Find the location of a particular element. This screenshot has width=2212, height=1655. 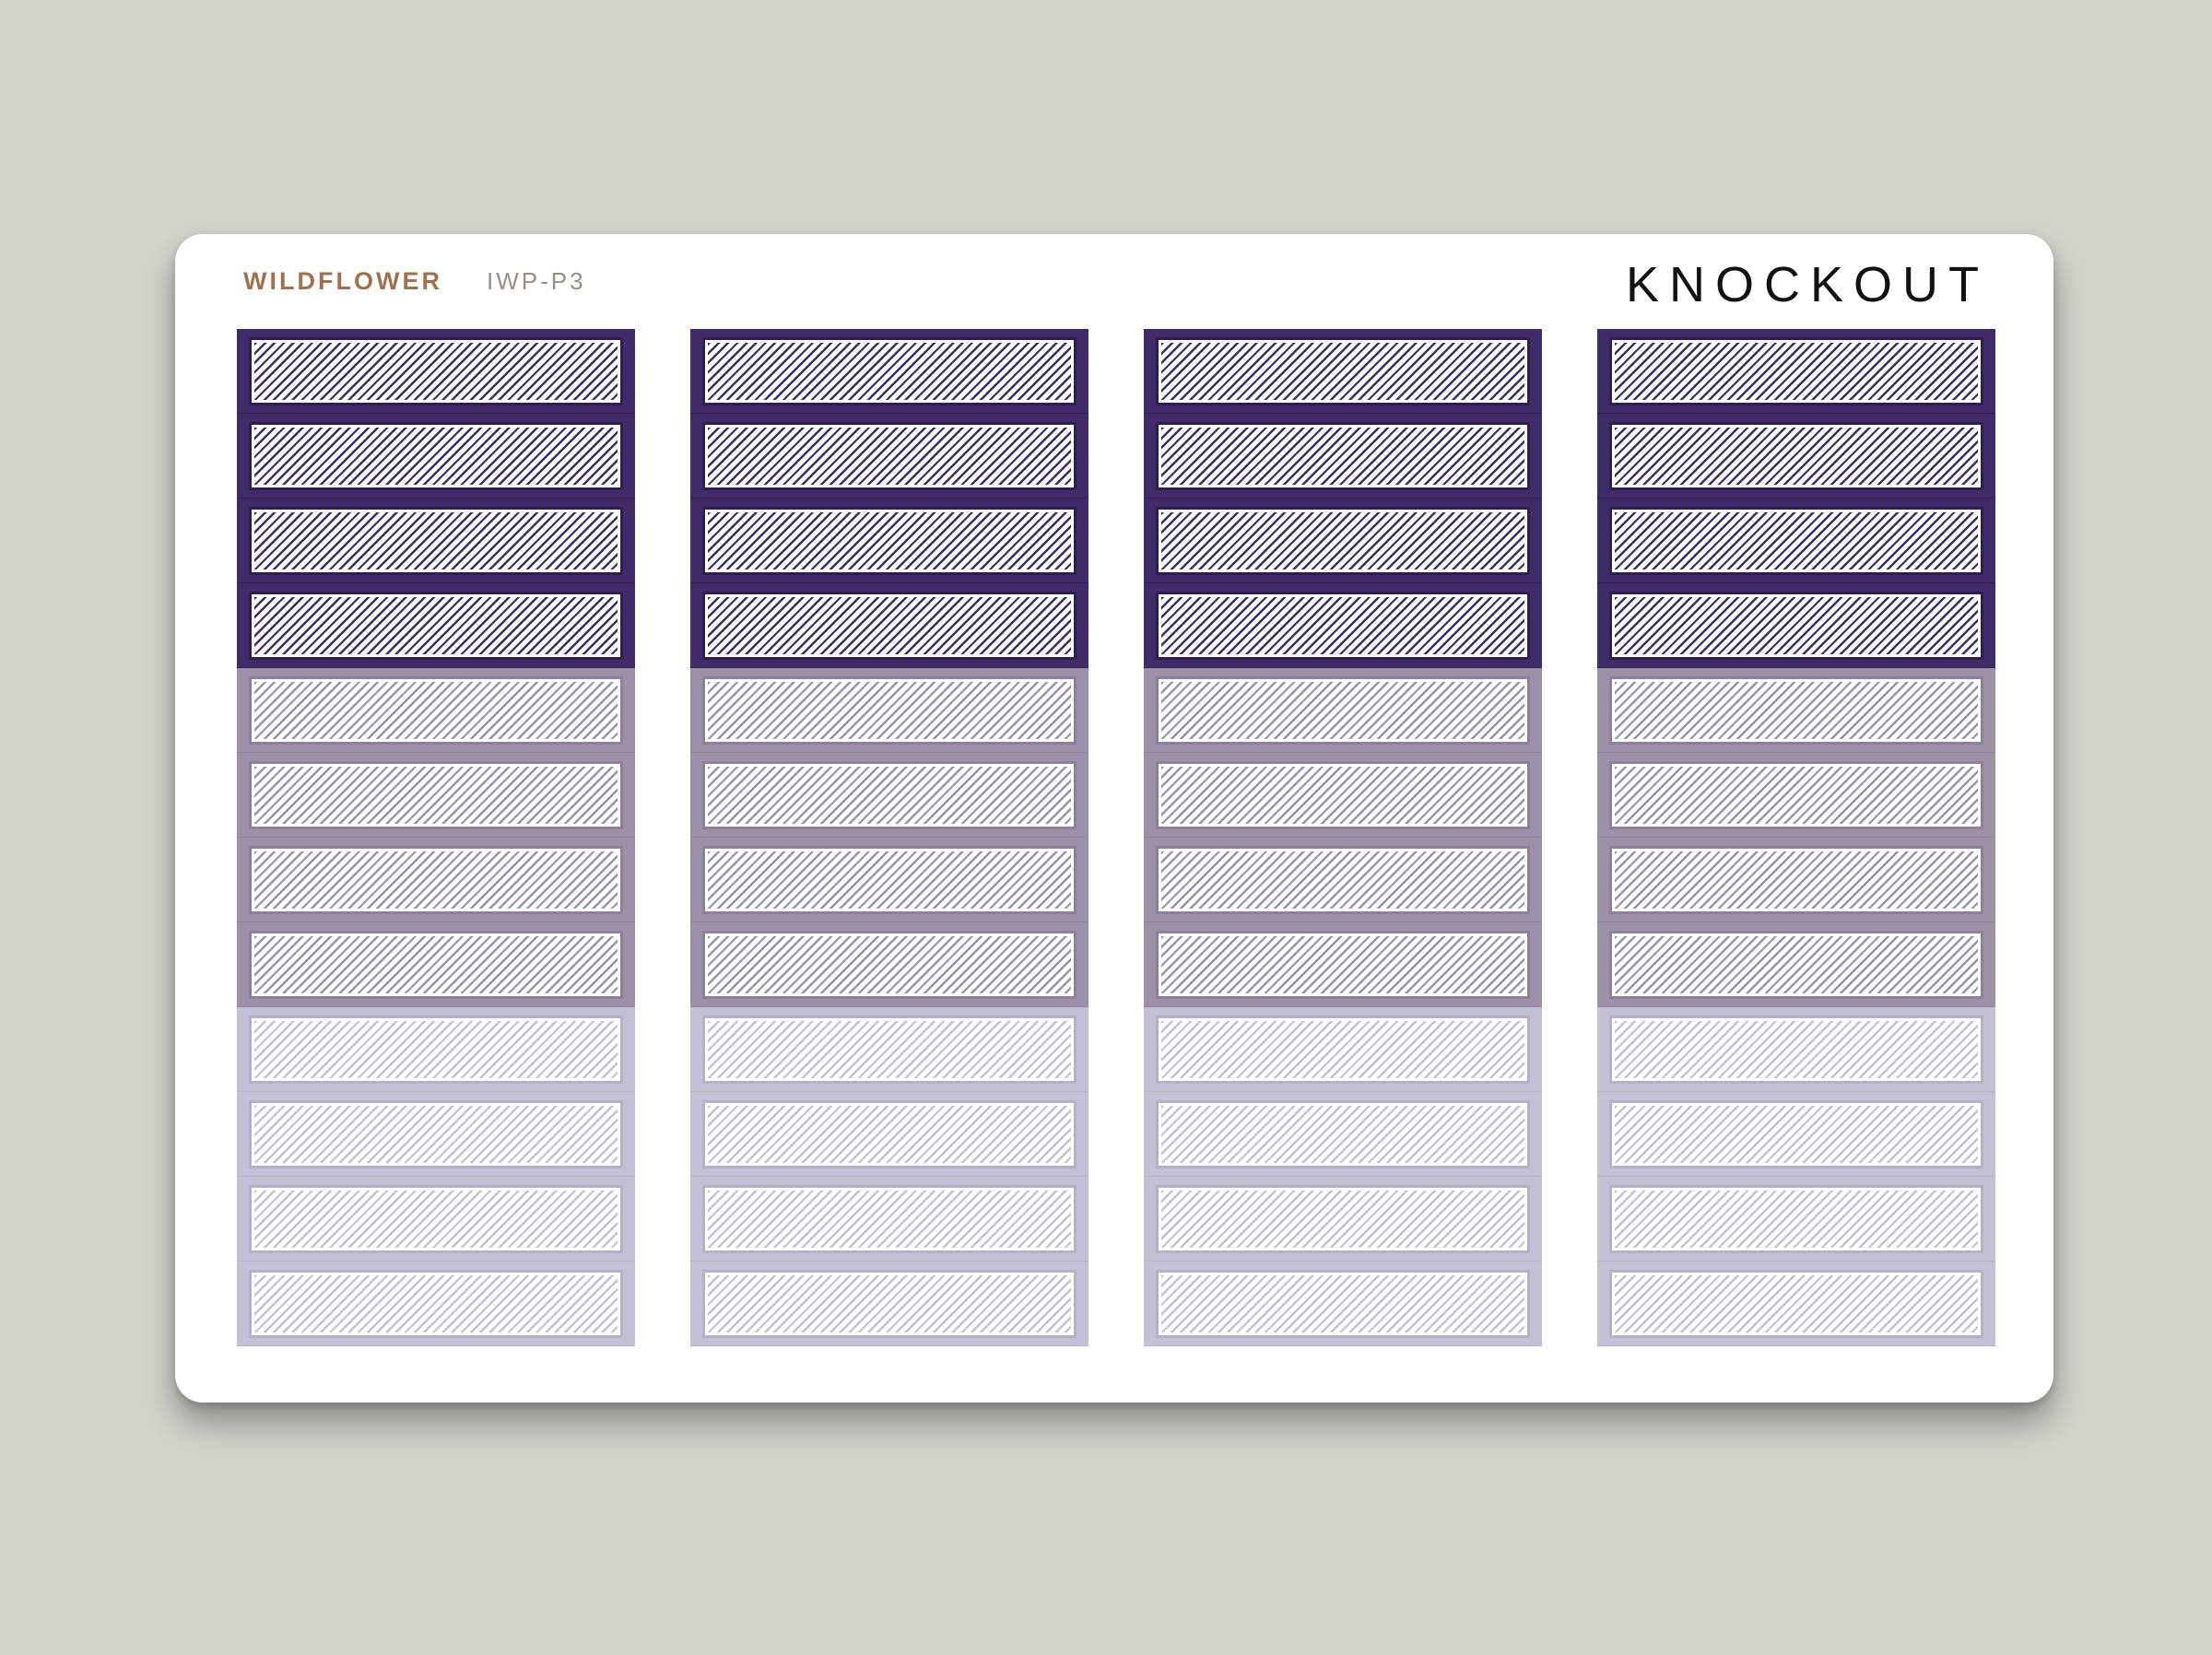

sheet-header: WILDFLOWER IWP-P3 KNOCKOUT is located at coordinates (1114, 280).